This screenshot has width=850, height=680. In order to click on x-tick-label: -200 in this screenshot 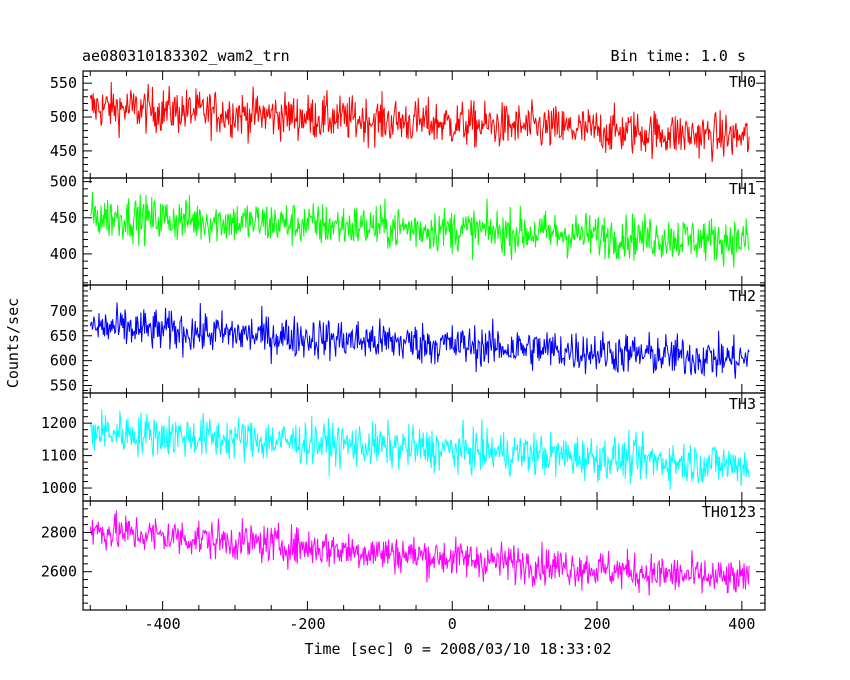, I will do `click(307, 624)`.